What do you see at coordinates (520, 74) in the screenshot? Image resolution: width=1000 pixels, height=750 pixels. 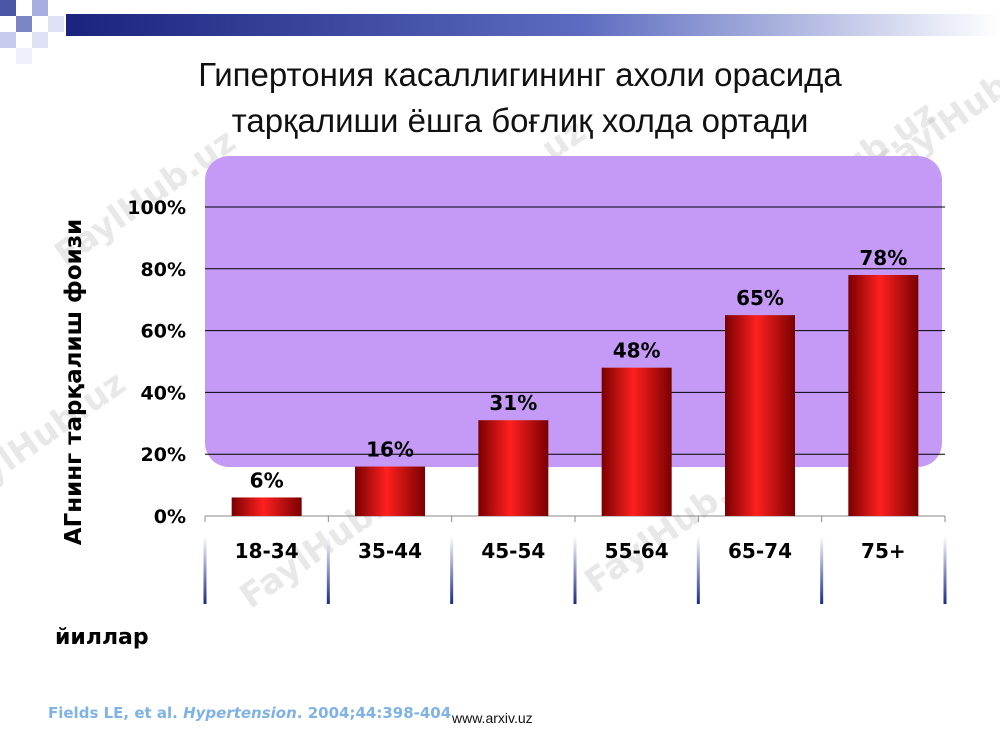 I see `slide-title-line-1: Гипертония касаллигининг ахоли орасида` at bounding box center [520, 74].